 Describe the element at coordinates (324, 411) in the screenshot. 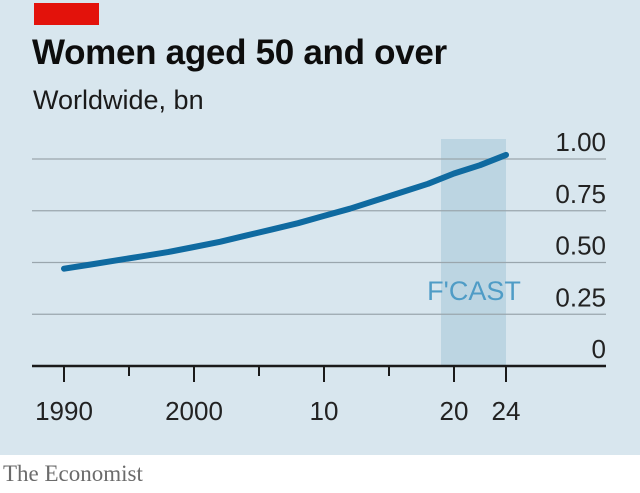

I see `x-tick-label: 10` at that location.